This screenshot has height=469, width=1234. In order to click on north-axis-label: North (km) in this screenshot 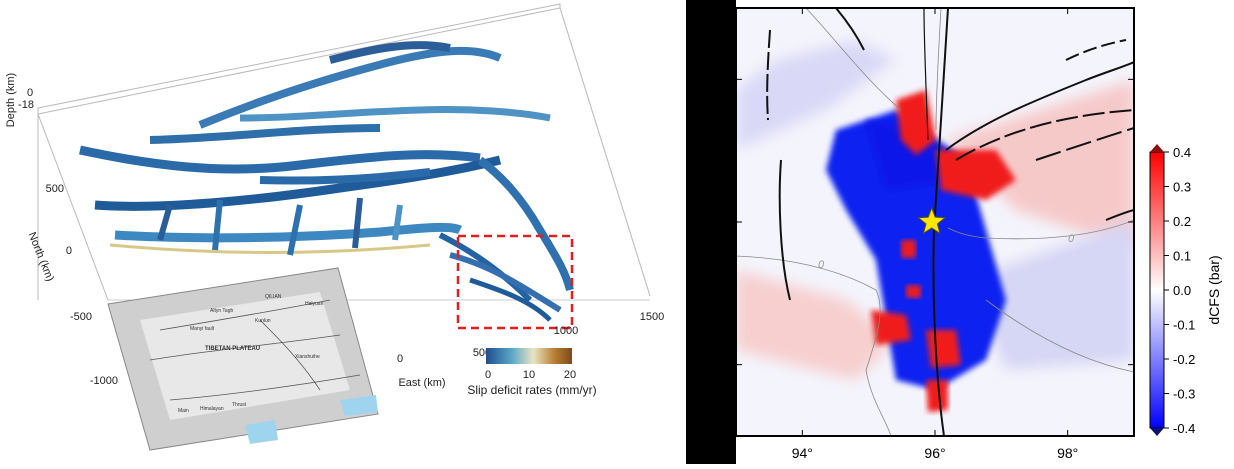, I will do `click(40, 257)`.